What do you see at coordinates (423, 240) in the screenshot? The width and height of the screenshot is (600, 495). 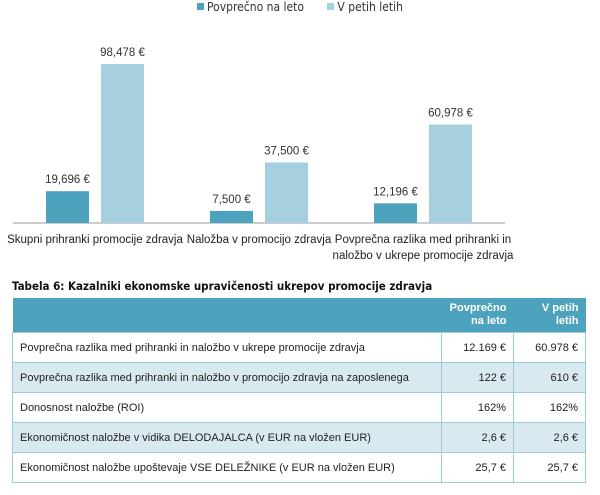 I see `category-label: Povprečna razlika med prihranki in` at bounding box center [423, 240].